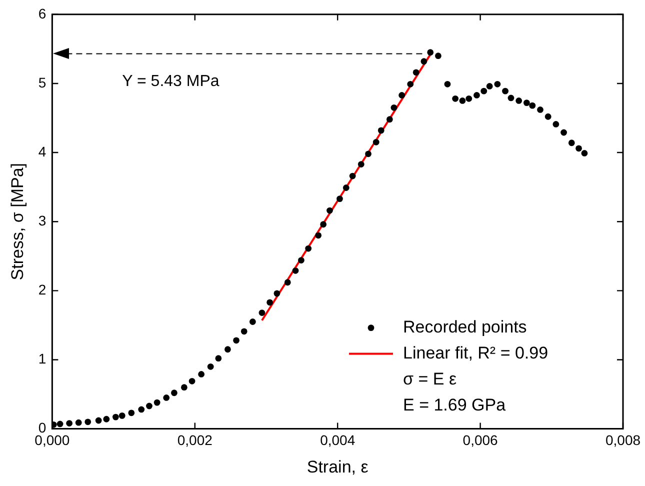  Describe the element at coordinates (337, 466) in the screenshot. I see `x-axis-title: Strain, ε` at that location.